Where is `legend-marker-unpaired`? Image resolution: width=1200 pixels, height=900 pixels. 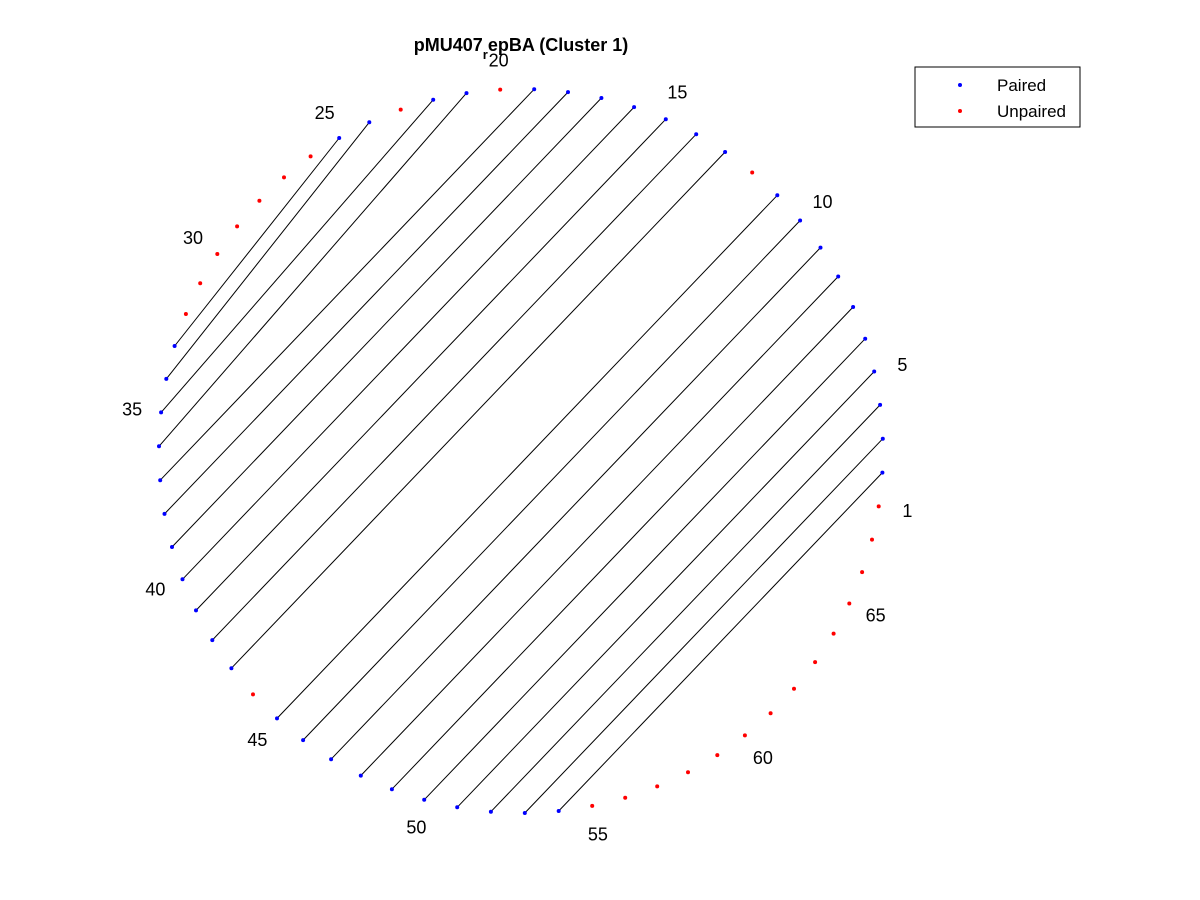 legend-marker-unpaired is located at coordinates (960, 111).